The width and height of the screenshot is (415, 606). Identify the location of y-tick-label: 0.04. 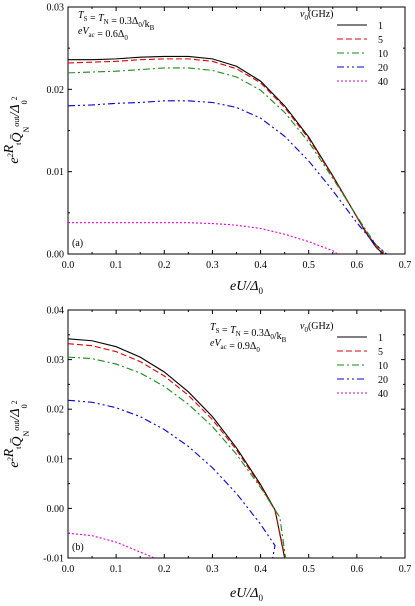
(56, 311).